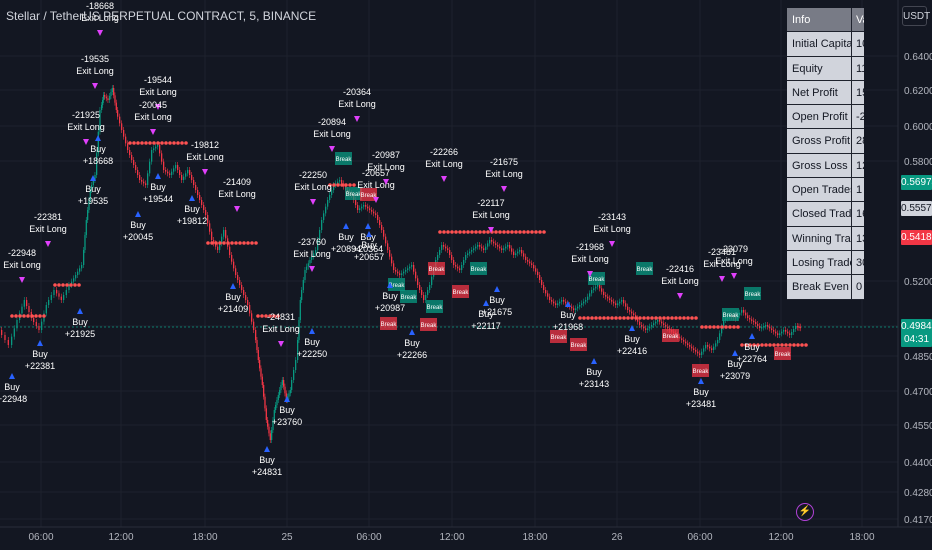 The image size is (932, 550). What do you see at coordinates (100, 6) in the screenshot?
I see `exit-pnl-label: -18668` at bounding box center [100, 6].